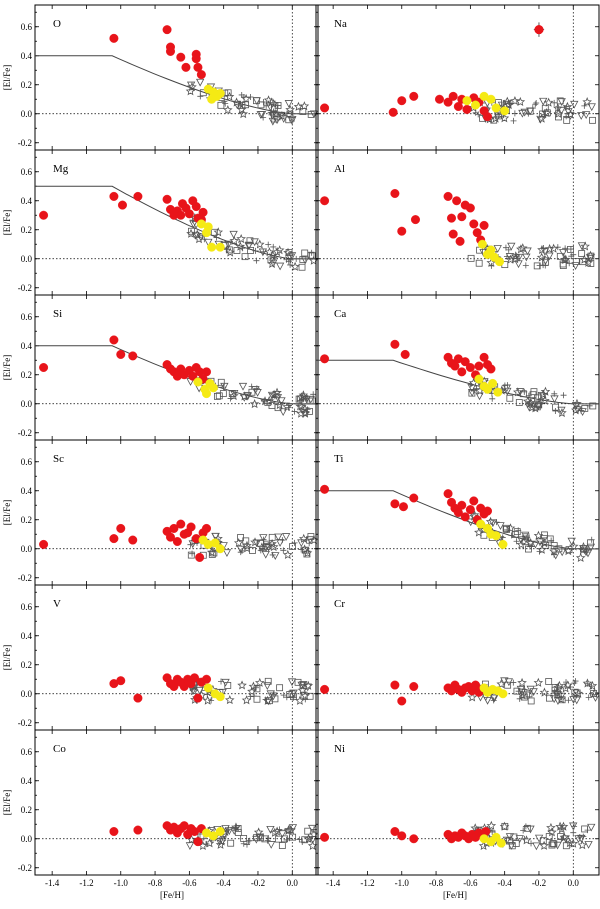  Describe the element at coordinates (457, 222) in the screenshot. I see `panel-frame` at that location.